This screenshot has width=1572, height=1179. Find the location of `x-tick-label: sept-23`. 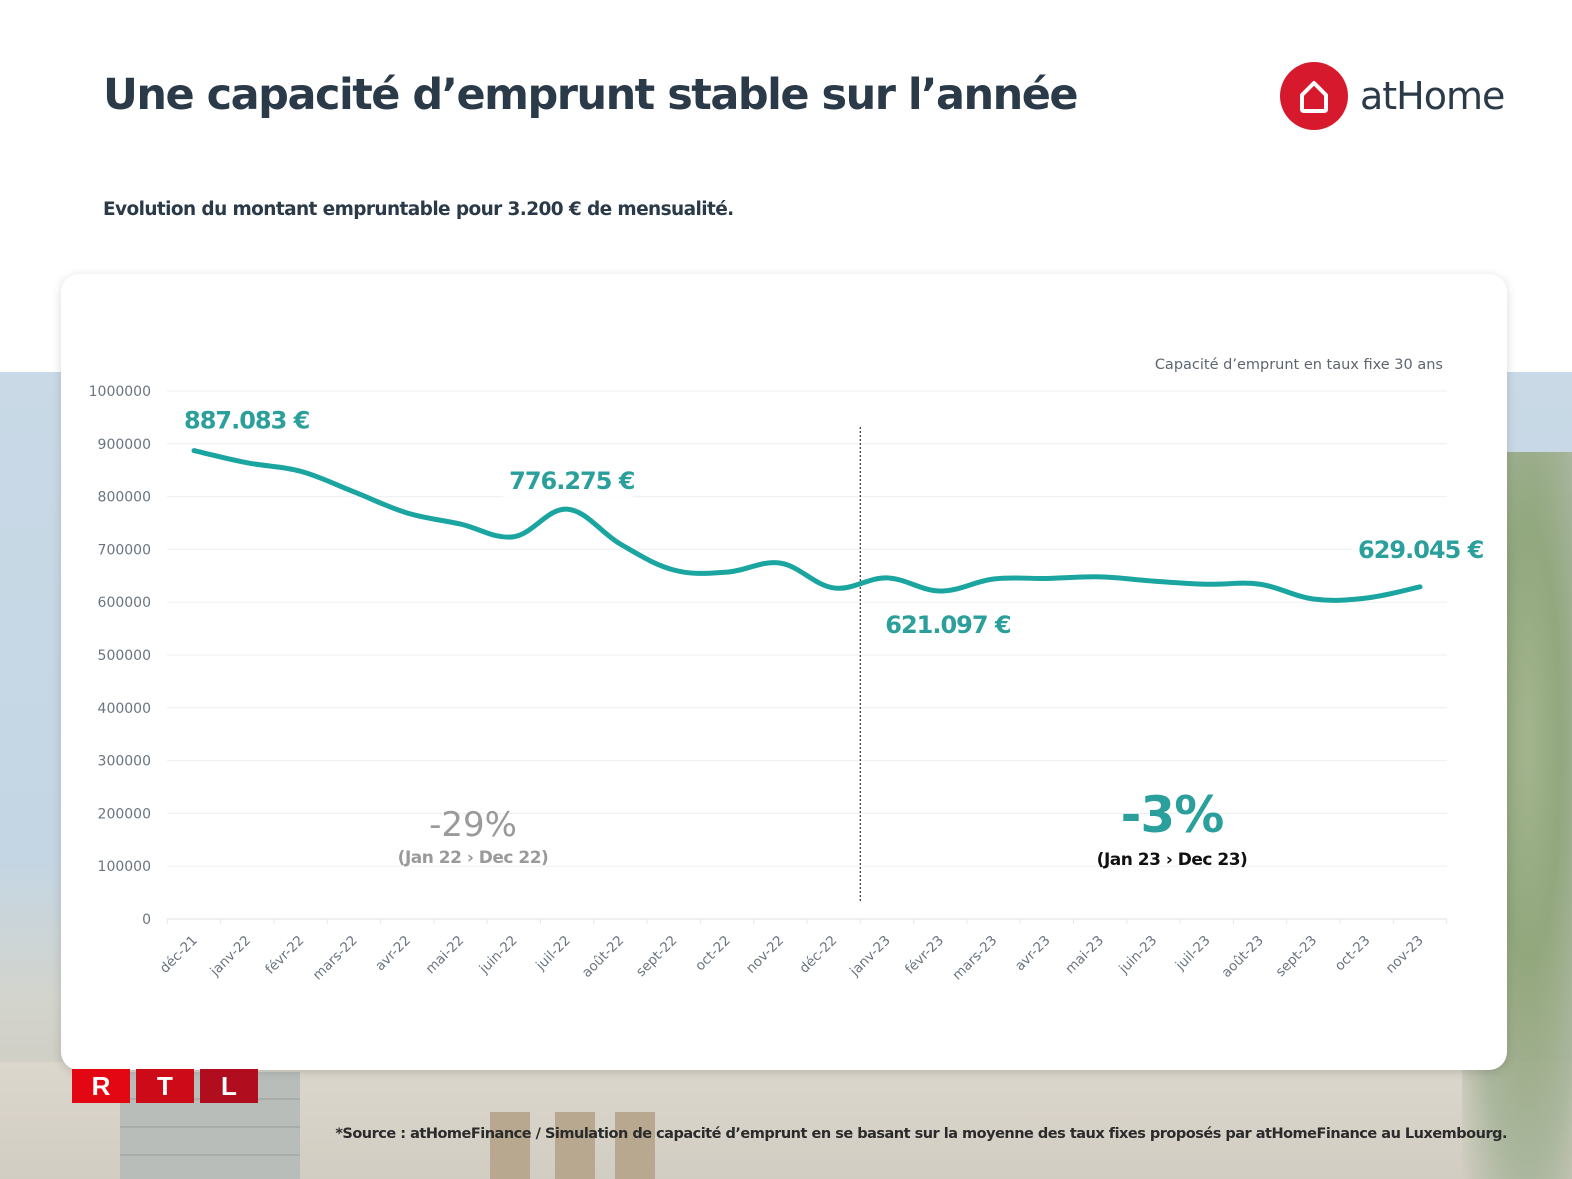

x-tick-label: sept-23 is located at coordinates (1297, 957).